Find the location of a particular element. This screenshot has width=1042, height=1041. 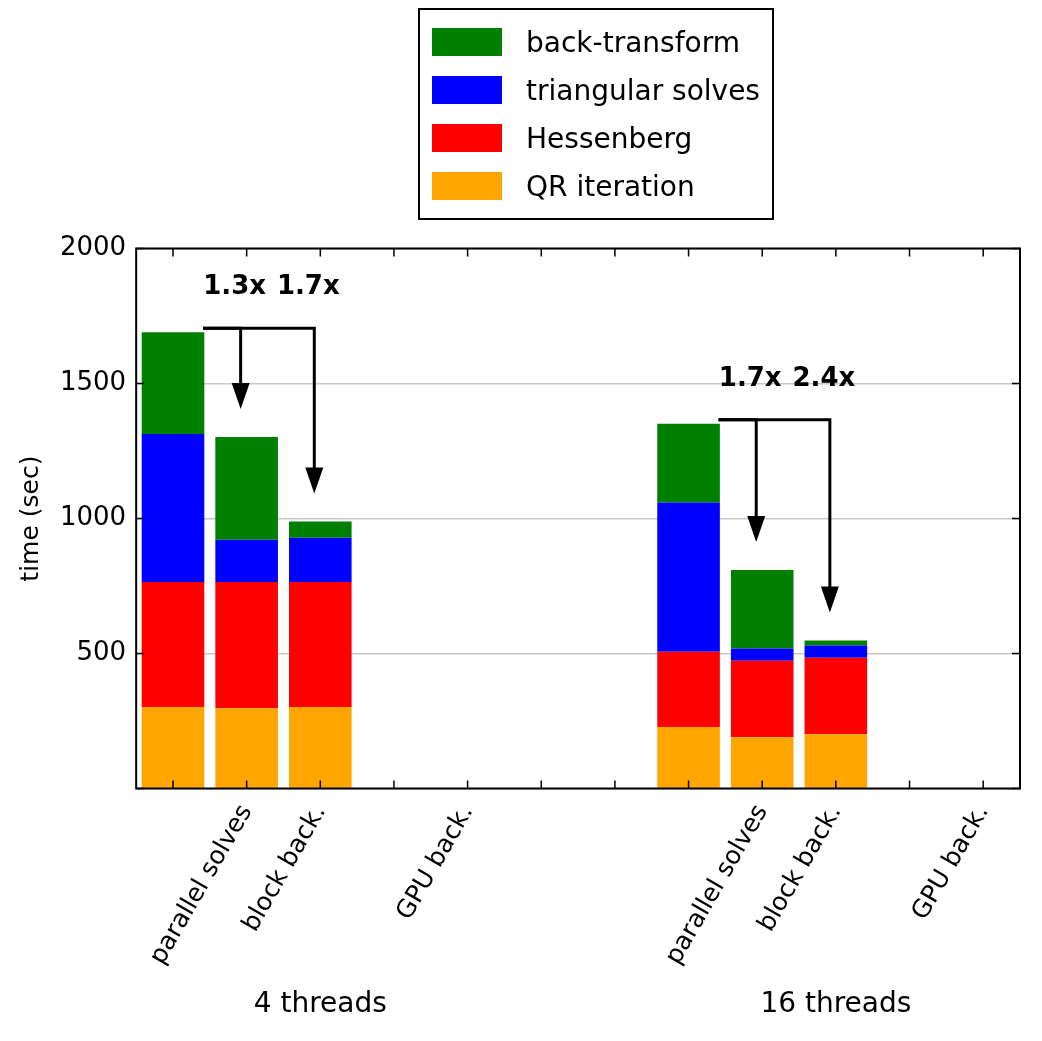

text: 16 threads is located at coordinates (836, 1003).